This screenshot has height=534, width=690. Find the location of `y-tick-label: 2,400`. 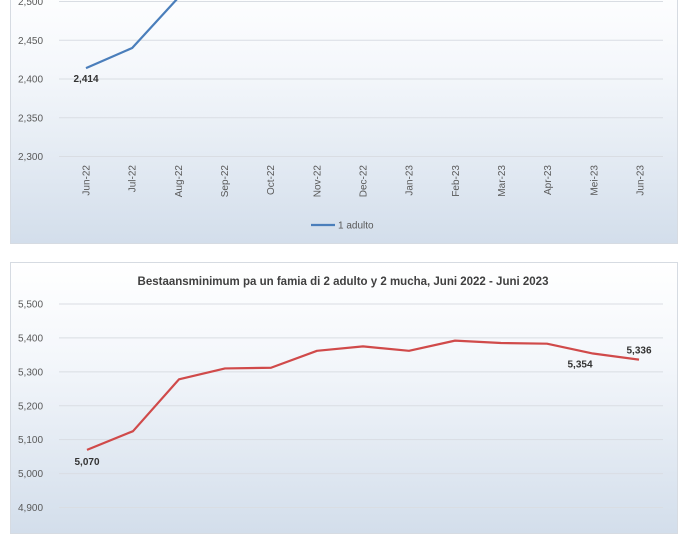

y-tick-label: 2,400 is located at coordinates (30, 80).